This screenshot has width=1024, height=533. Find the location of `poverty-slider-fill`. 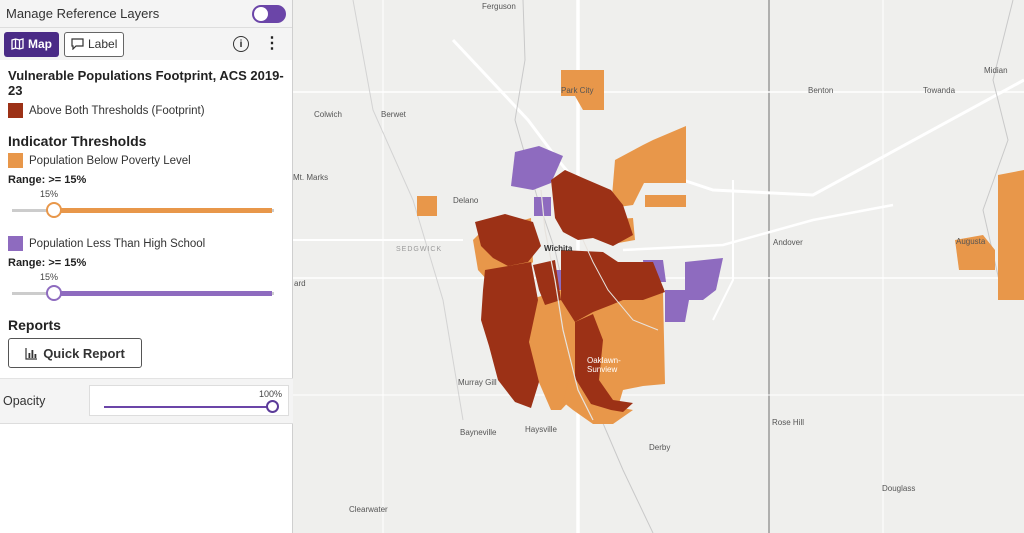

poverty-slider-fill is located at coordinates (162, 210).